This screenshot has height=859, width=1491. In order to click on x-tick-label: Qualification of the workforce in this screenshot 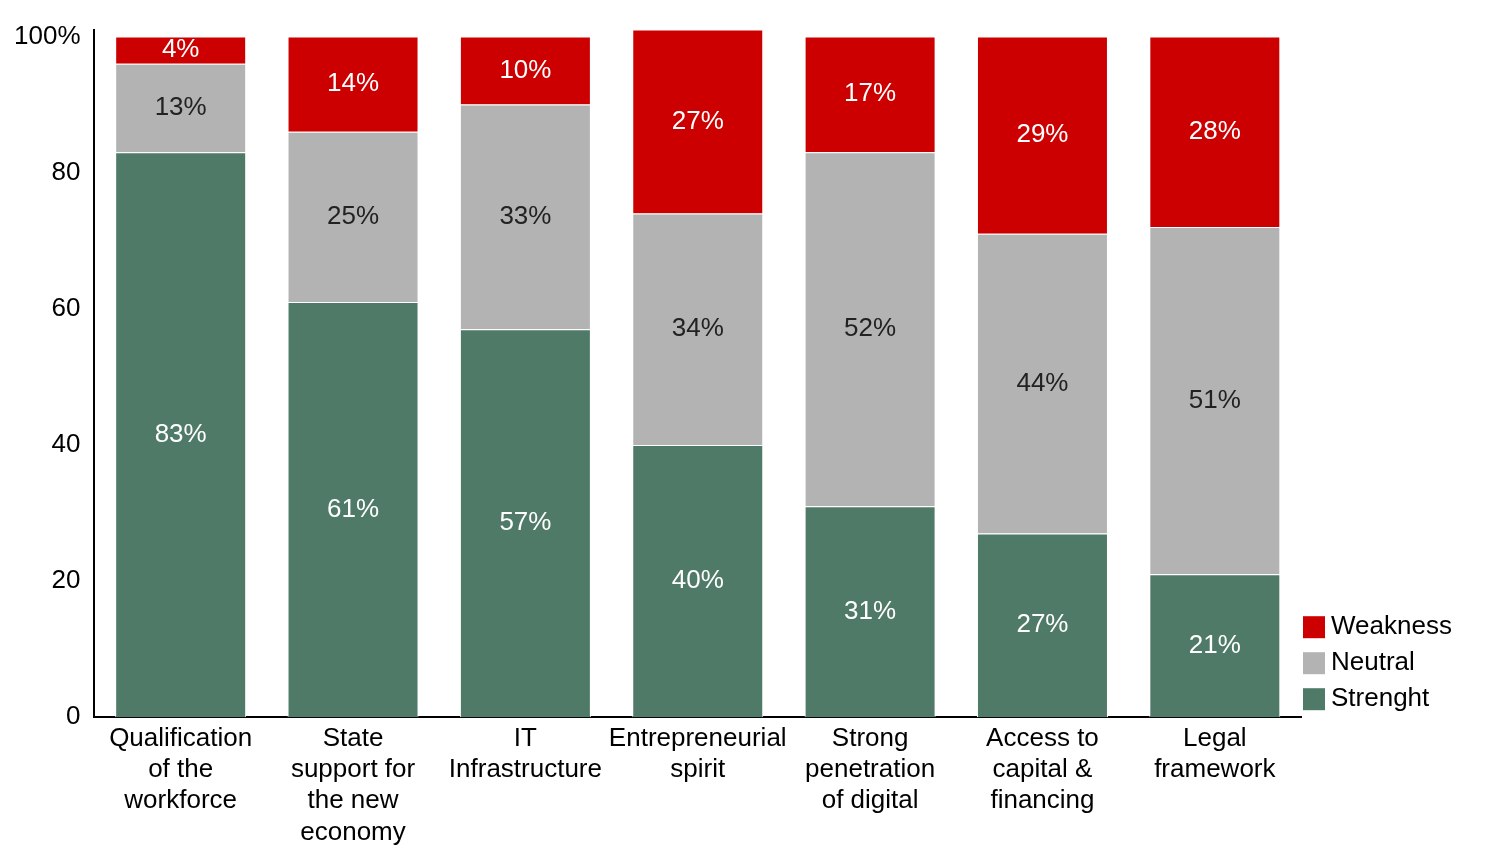, I will do `click(181, 768)`.